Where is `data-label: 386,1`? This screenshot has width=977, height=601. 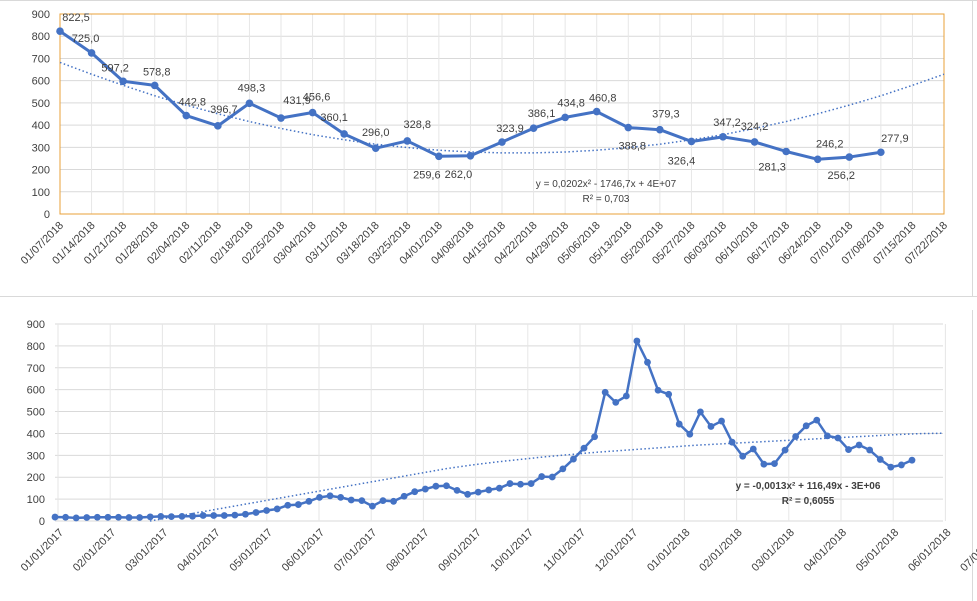
data-label: 386,1 is located at coordinates (542, 114).